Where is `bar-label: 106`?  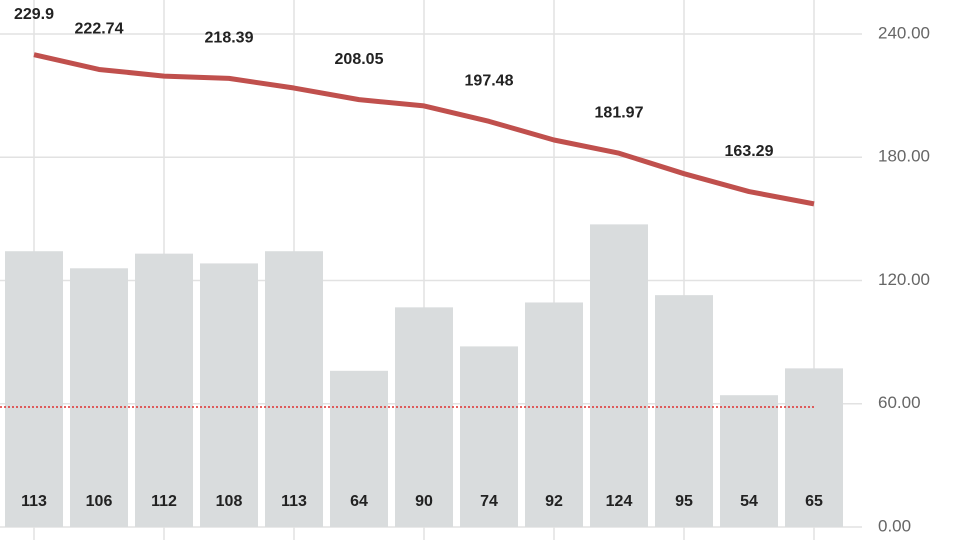
bar-label: 106 is located at coordinates (99, 501).